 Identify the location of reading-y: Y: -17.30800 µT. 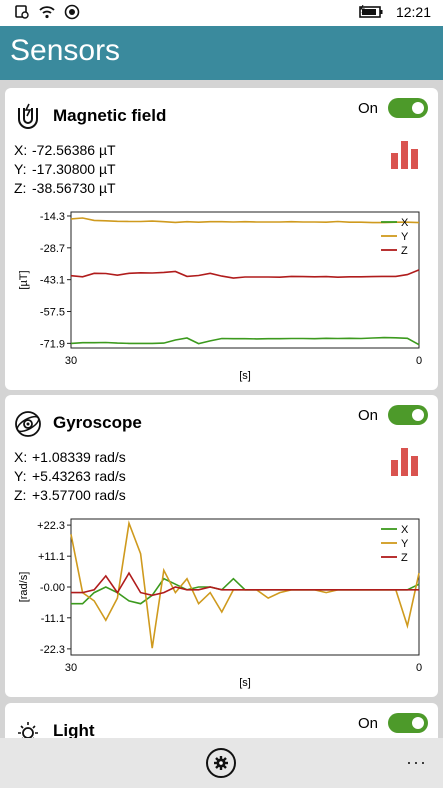
(65, 169).